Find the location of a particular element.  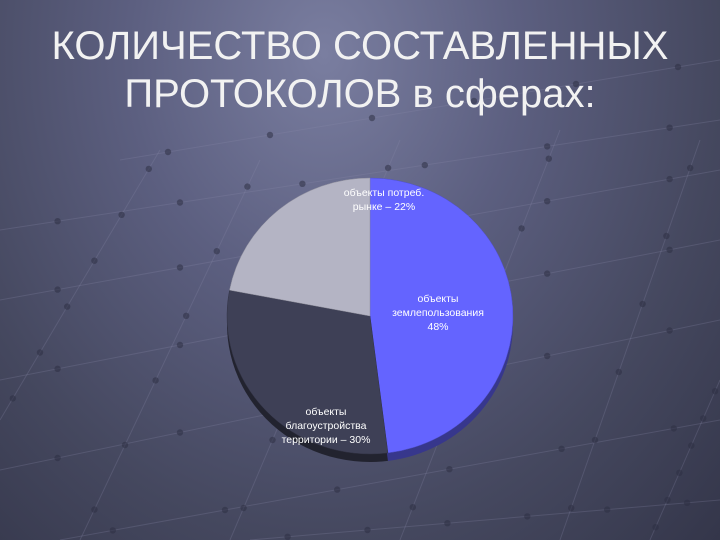

pie-slice-label-line: объекты потреб. is located at coordinates (384, 193).